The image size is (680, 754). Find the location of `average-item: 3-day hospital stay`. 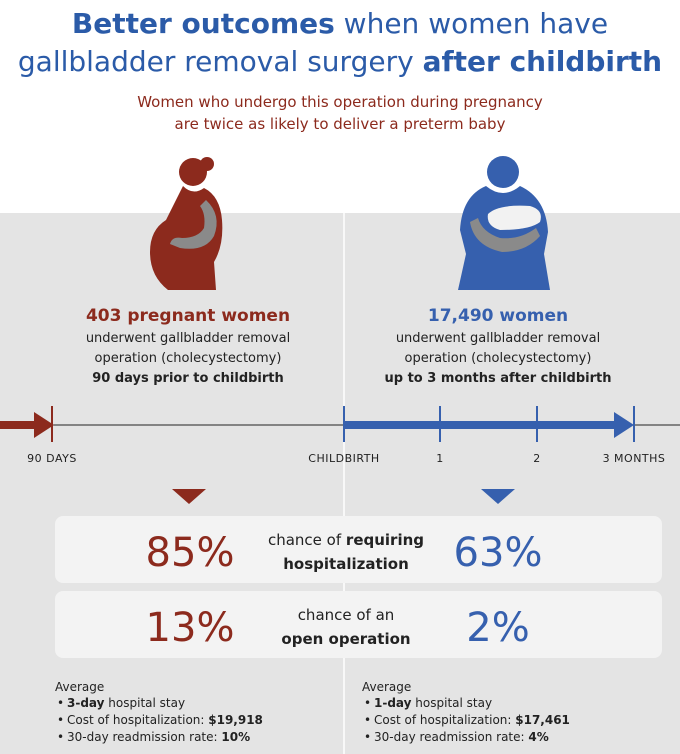

average-item: 3-day hospital stay is located at coordinates (126, 703).